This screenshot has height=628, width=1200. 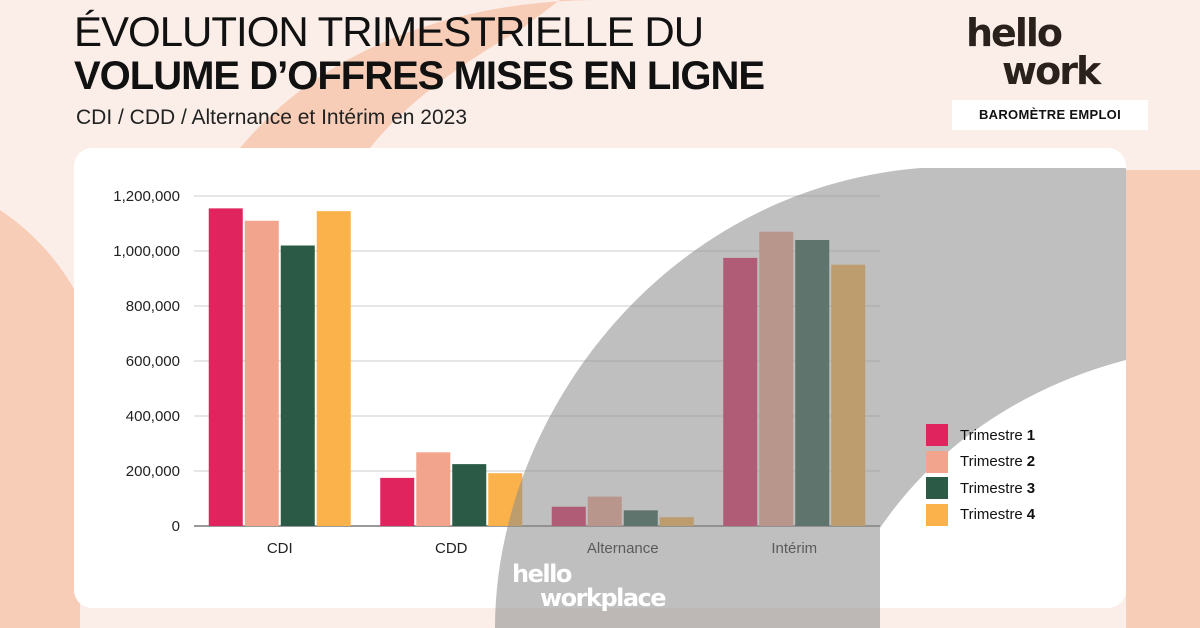 I want to click on y-tick-label: 600,000, so click(x=153, y=361).